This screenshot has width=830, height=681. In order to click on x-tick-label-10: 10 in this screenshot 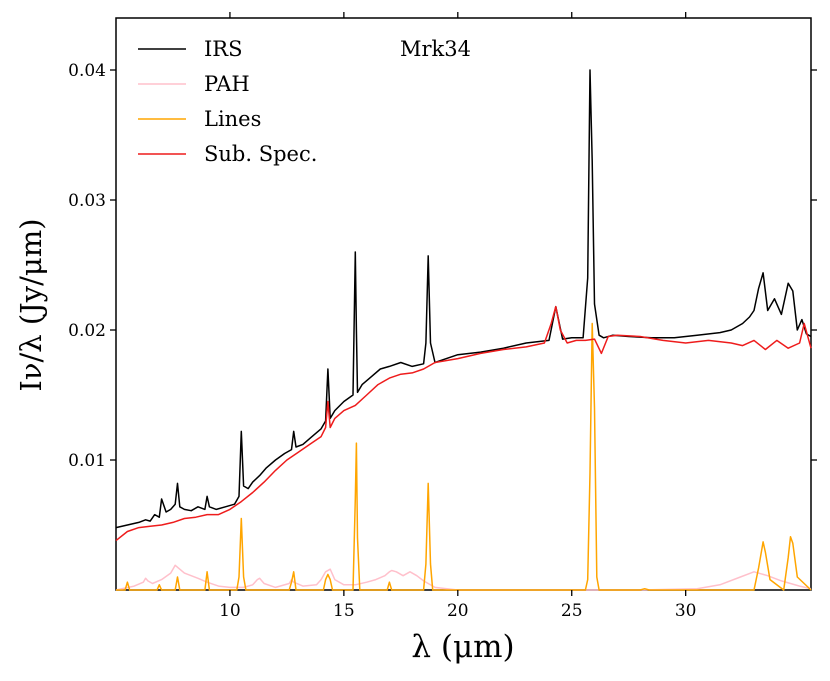, I will do `click(230, 611)`.